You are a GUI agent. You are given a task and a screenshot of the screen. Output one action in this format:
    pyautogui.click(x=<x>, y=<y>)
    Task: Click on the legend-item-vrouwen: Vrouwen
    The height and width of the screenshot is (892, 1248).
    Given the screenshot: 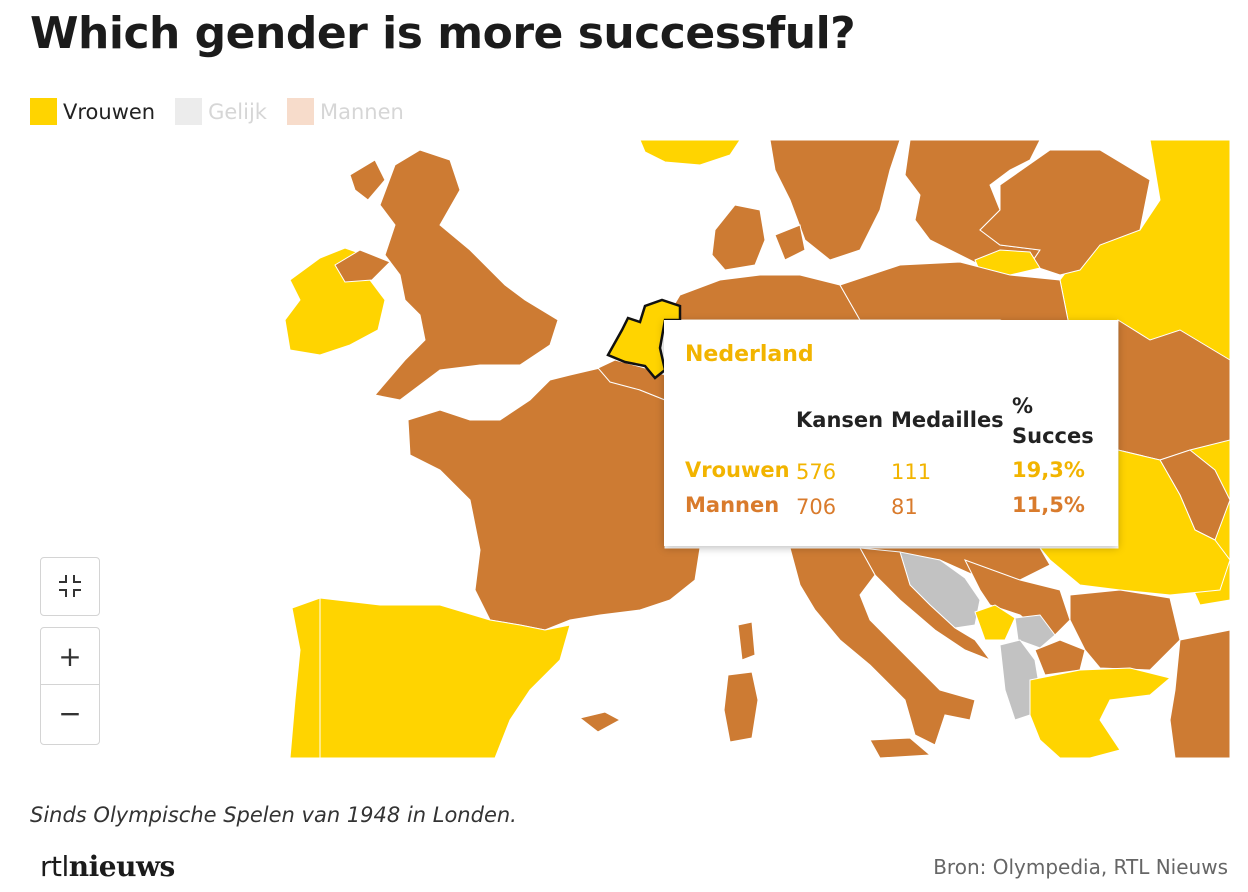 What is the action you would take?
    pyautogui.click(x=92, y=111)
    